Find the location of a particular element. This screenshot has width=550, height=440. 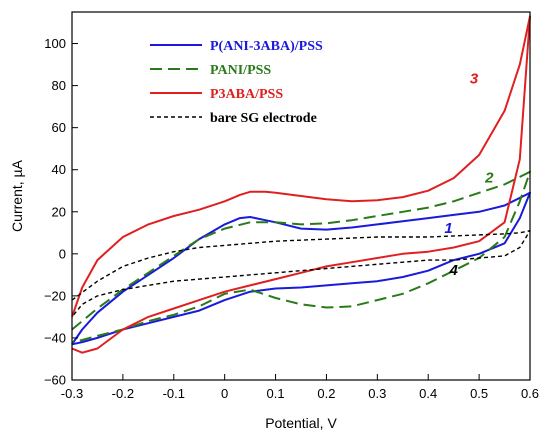

legend-entry-1: P(ANI-3ABA)/PSS is located at coordinates (266, 46).